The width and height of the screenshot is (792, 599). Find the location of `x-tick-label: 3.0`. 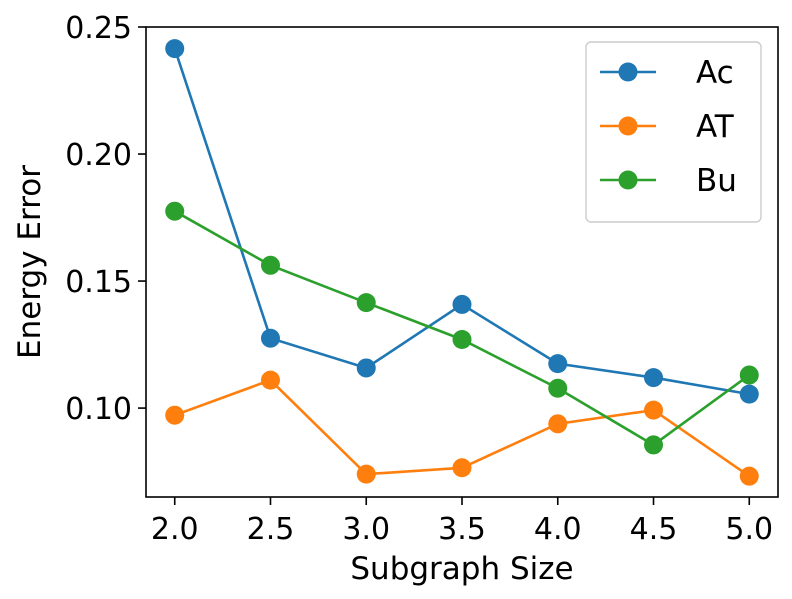

x-tick-label: 3.0 is located at coordinates (366, 529).